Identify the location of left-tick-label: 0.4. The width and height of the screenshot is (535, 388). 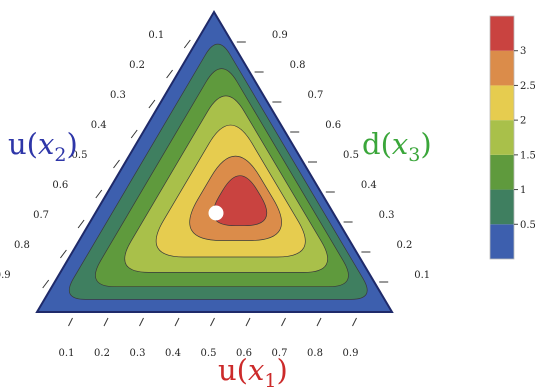
(99, 125).